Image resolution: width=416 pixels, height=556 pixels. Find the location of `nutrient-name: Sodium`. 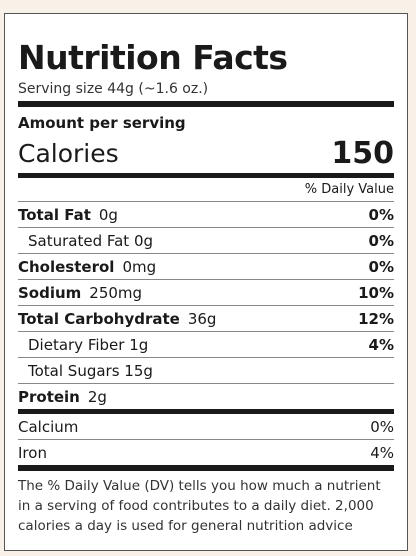

nutrient-name: Sodium is located at coordinates (50, 292).